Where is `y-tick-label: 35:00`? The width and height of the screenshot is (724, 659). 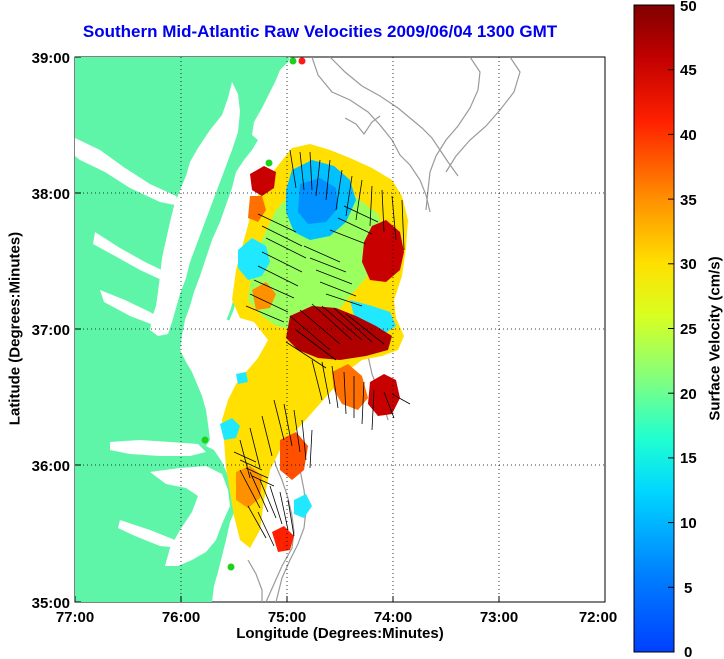 y-tick-label: 35:00 is located at coordinates (51, 603).